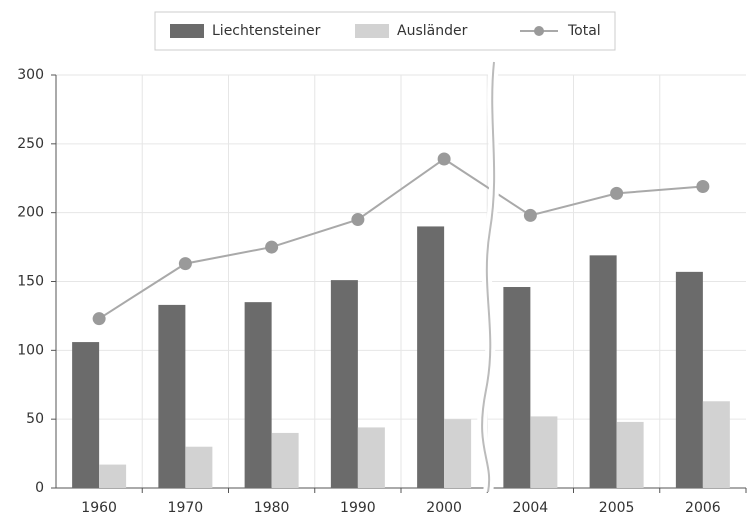 This screenshot has width=748, height=517. Describe the element at coordinates (432, 31) in the screenshot. I see `legend-label: Ausländer` at that location.